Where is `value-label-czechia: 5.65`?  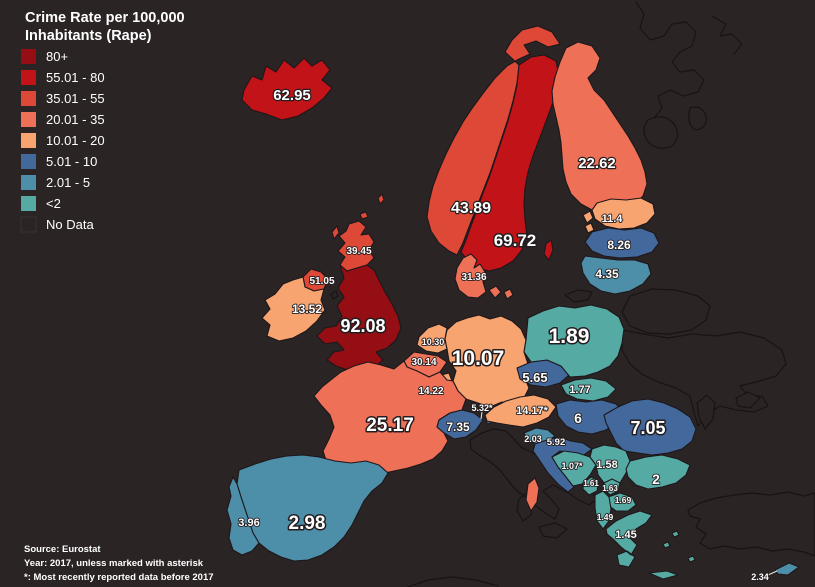 value-label-czechia: 5.65 is located at coordinates (534, 377).